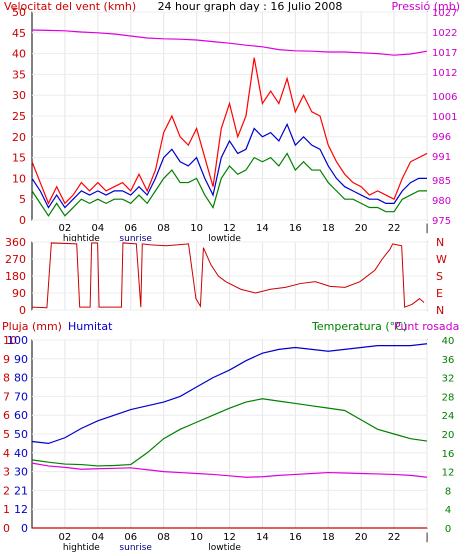 The width and height of the screenshot is (465, 556). What do you see at coordinates (448, 473) in the screenshot?
I see `temperature-tick-label: 12` at bounding box center [448, 473].